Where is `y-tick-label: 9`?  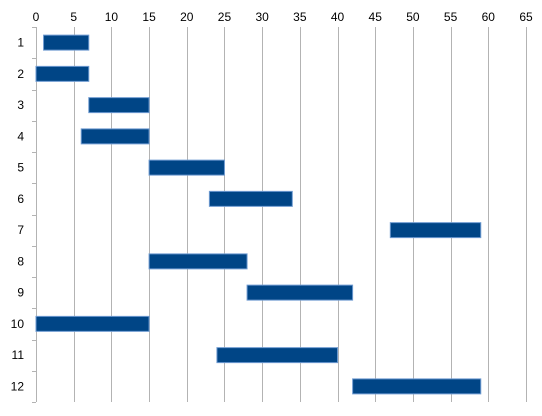
y-tick-label: 9 is located at coordinates (20, 293).